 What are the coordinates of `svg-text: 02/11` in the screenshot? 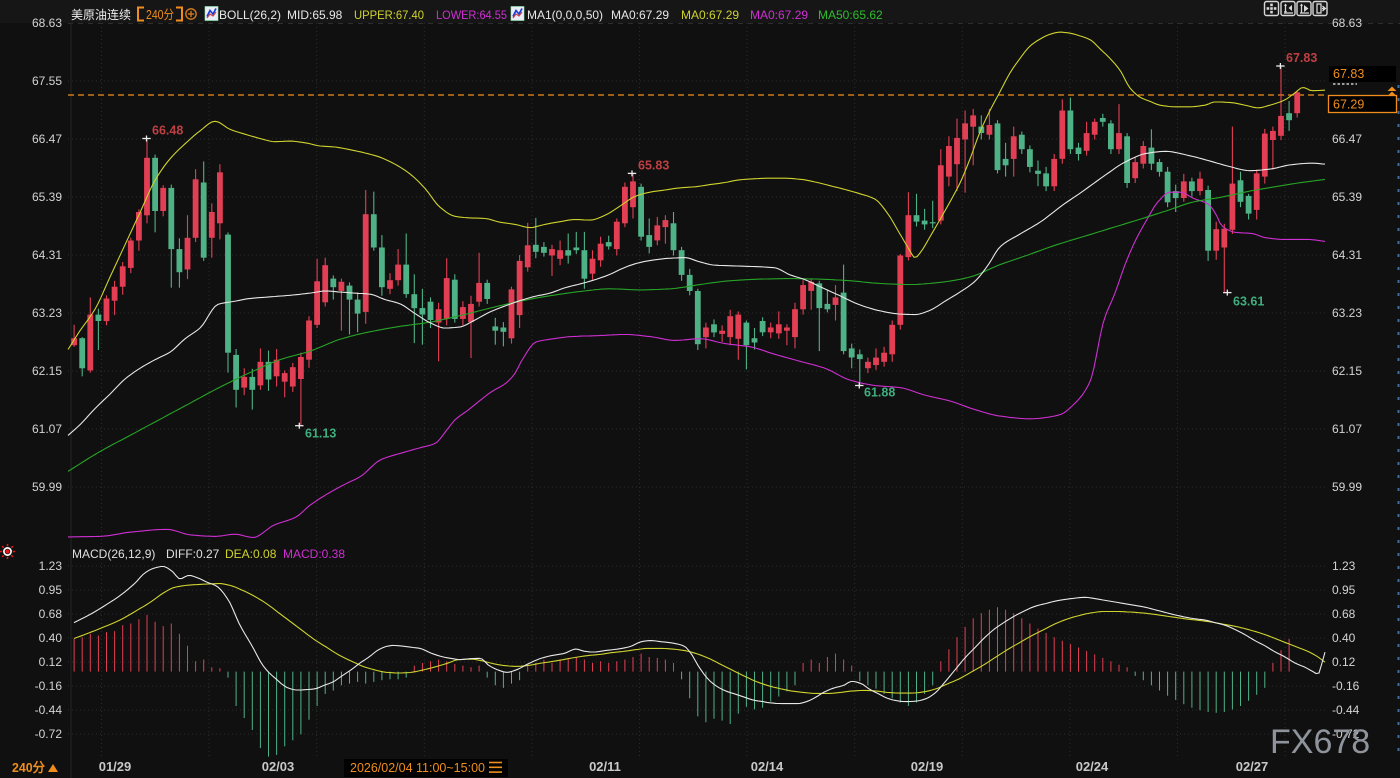 It's located at (605, 766).